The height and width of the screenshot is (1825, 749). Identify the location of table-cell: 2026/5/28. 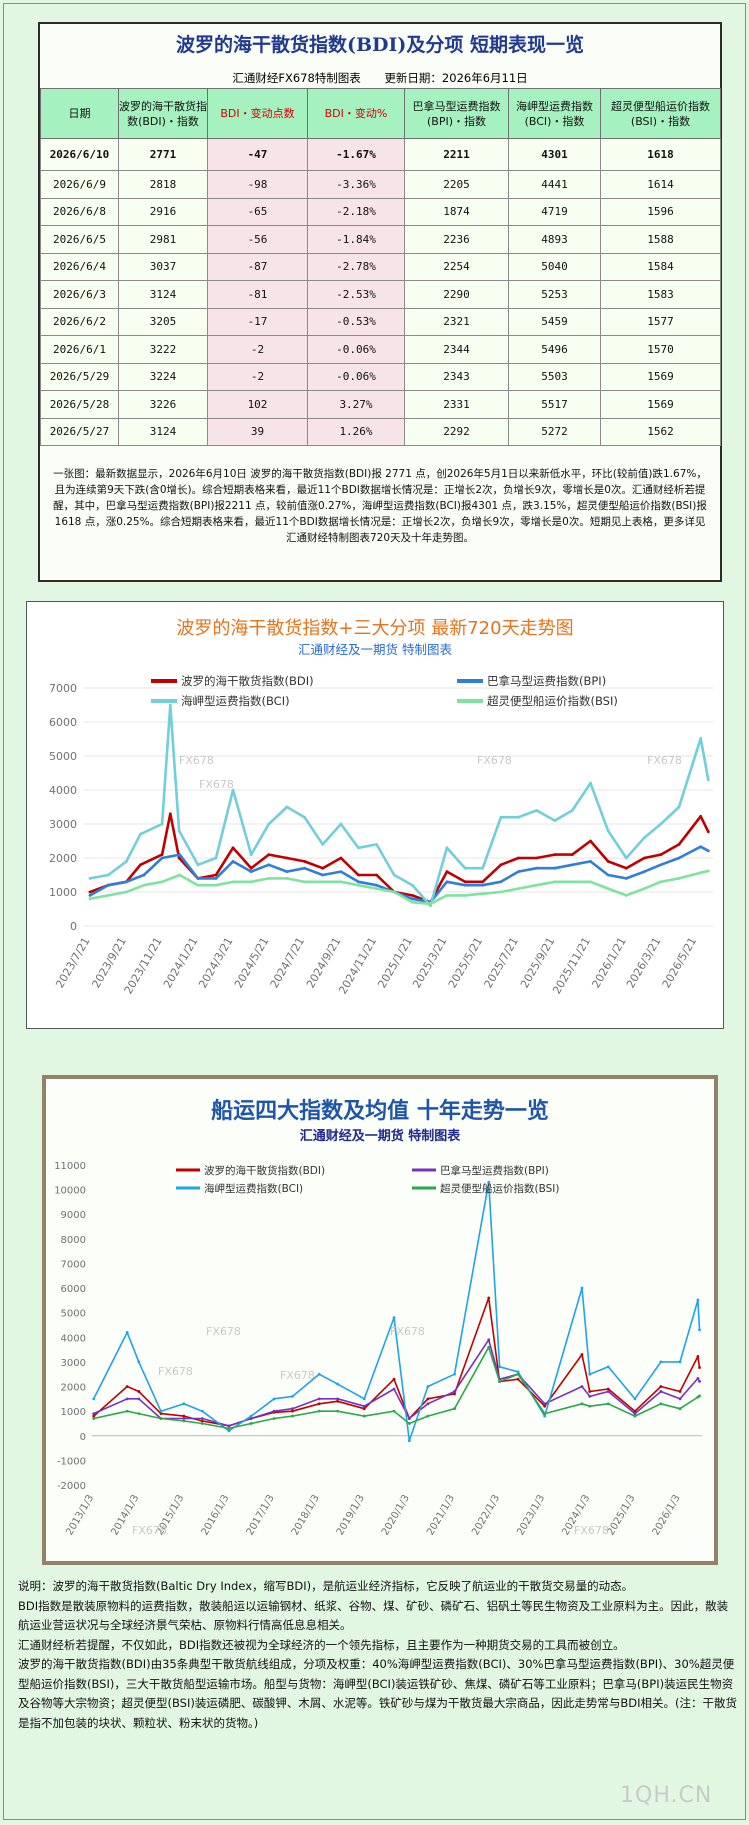
(79, 404).